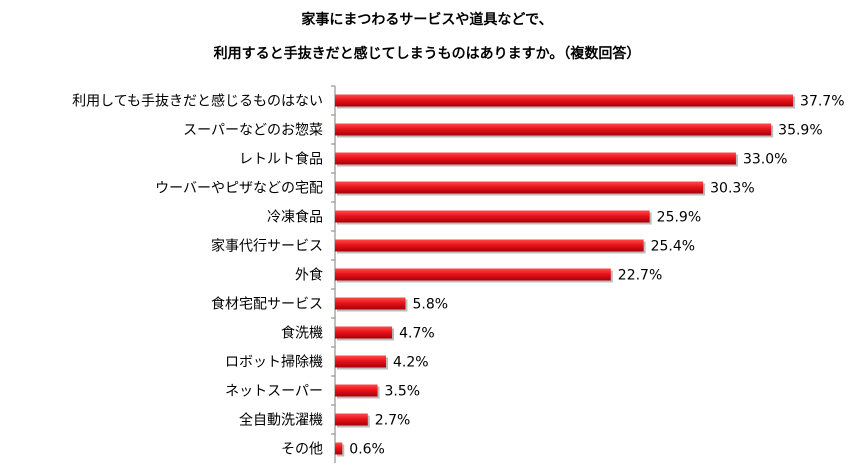 This screenshot has height=469, width=854. I want to click on category-label: 全自動洗濯機, so click(281, 420).